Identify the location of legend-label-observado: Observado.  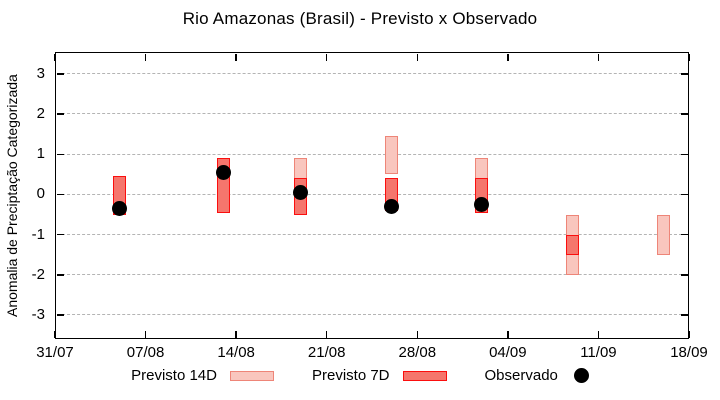
(521, 375).